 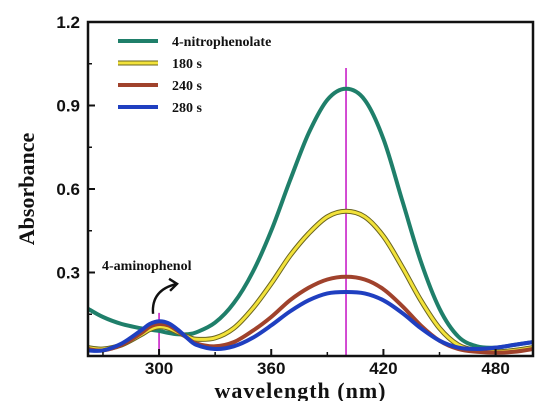 I want to click on annotation-arrowhead, so click(x=173, y=284).